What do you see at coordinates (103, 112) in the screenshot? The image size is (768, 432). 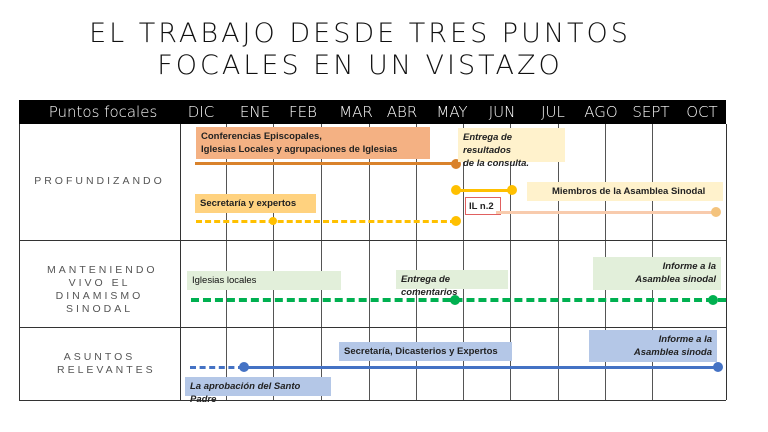 I see `header-label: Puntos focales` at bounding box center [103, 112].